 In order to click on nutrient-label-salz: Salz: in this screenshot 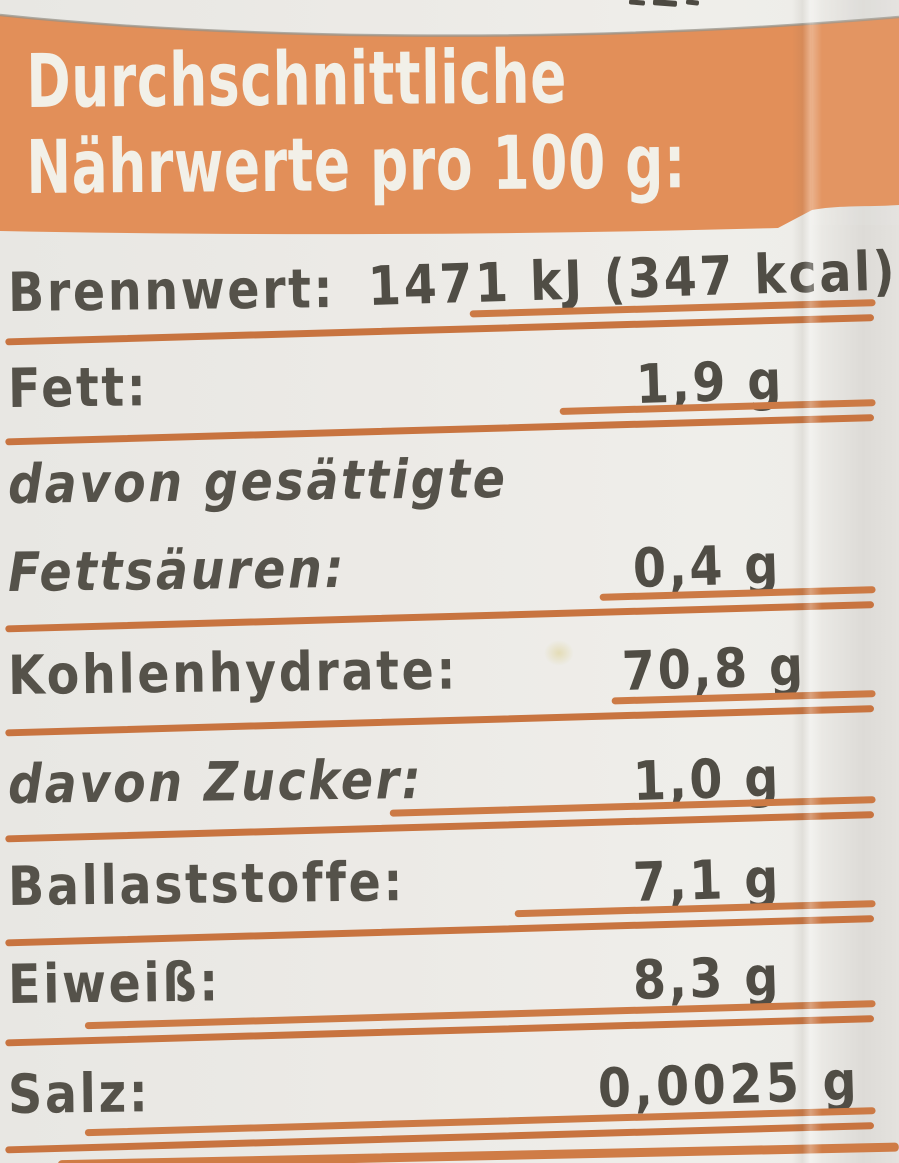, I will do `click(79, 1093)`.